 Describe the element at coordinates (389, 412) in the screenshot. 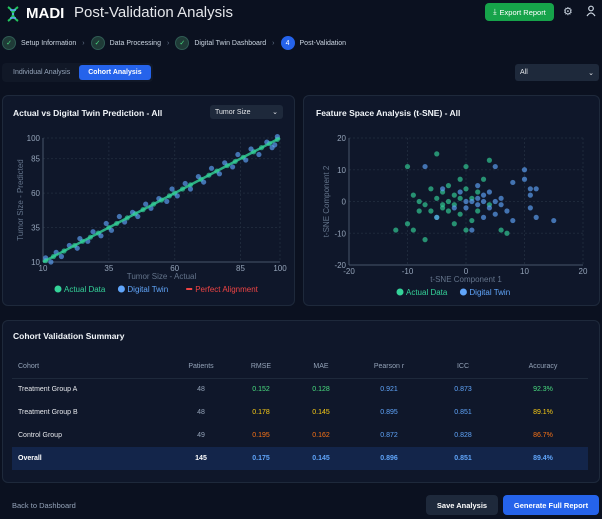

I see `table-cell: 0.895` at that location.